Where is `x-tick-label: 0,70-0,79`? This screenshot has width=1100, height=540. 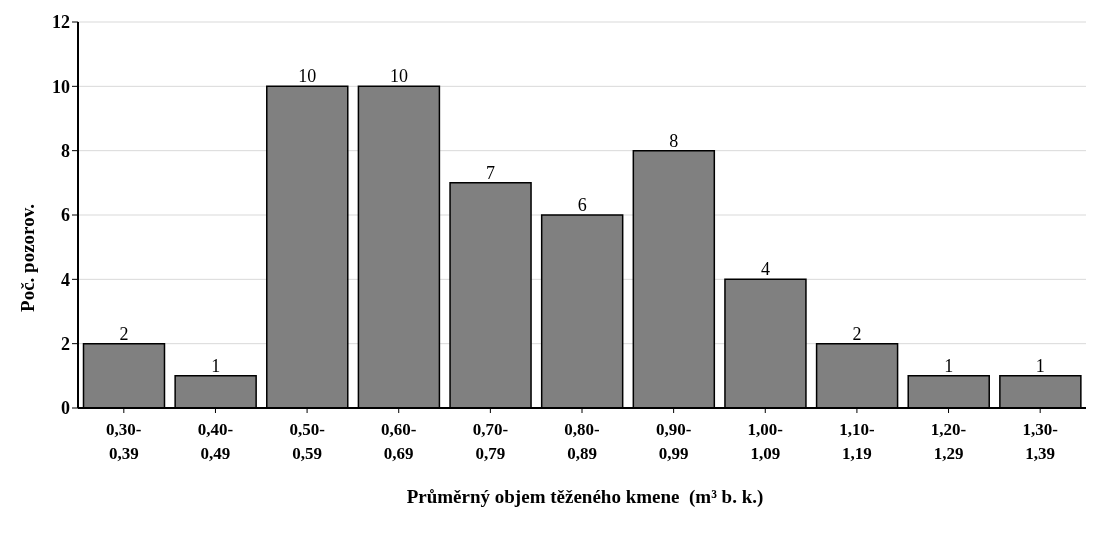
x-tick-label: 0,70-0,79 is located at coordinates (490, 441).